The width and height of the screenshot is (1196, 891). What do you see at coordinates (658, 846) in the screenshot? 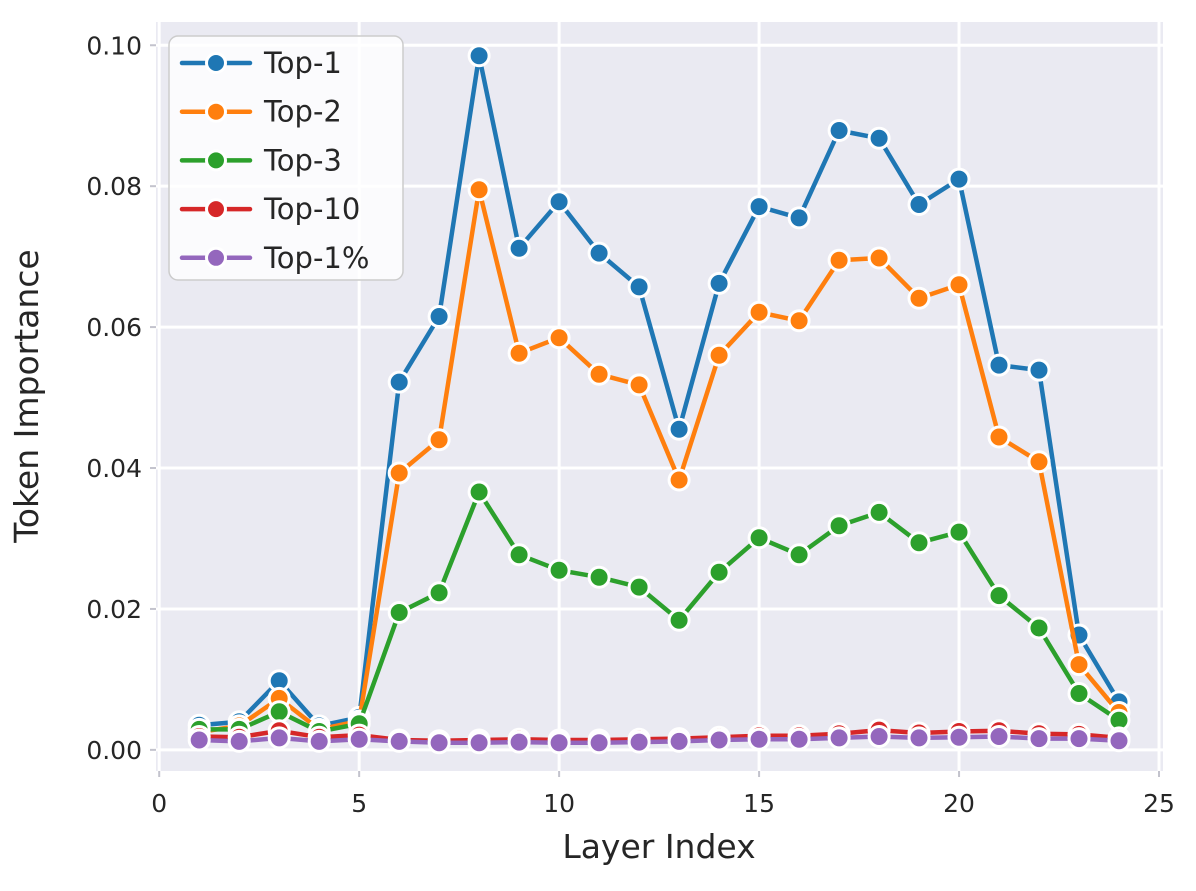
I see `x-axis-label: Layer Index` at bounding box center [658, 846].